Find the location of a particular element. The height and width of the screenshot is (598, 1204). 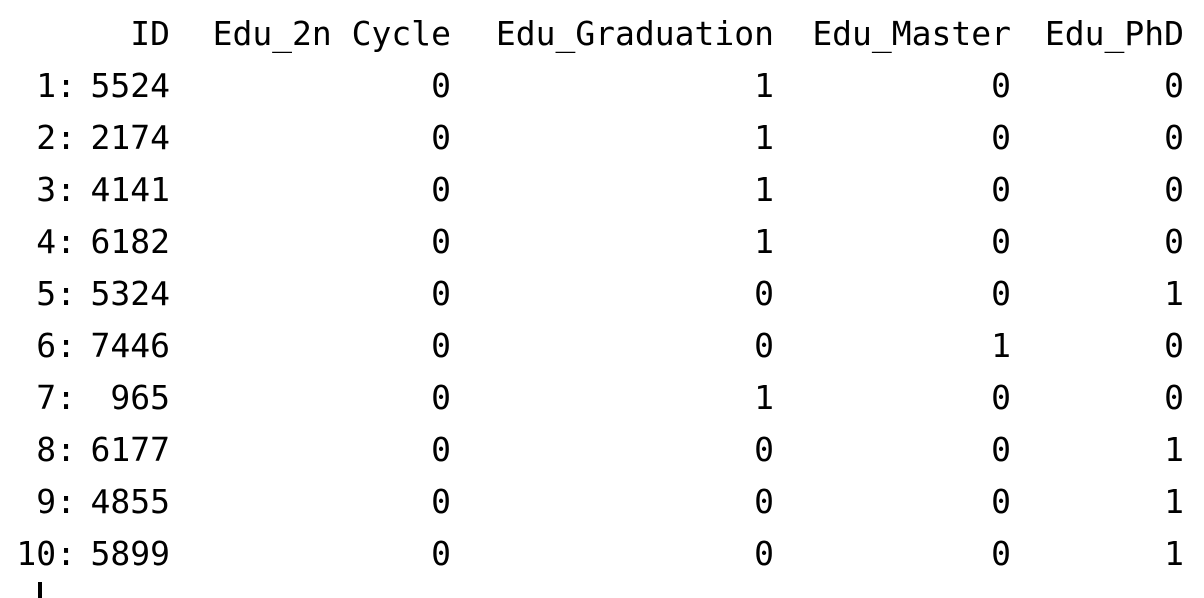

cell-row-label: 6: is located at coordinates (56, 345).